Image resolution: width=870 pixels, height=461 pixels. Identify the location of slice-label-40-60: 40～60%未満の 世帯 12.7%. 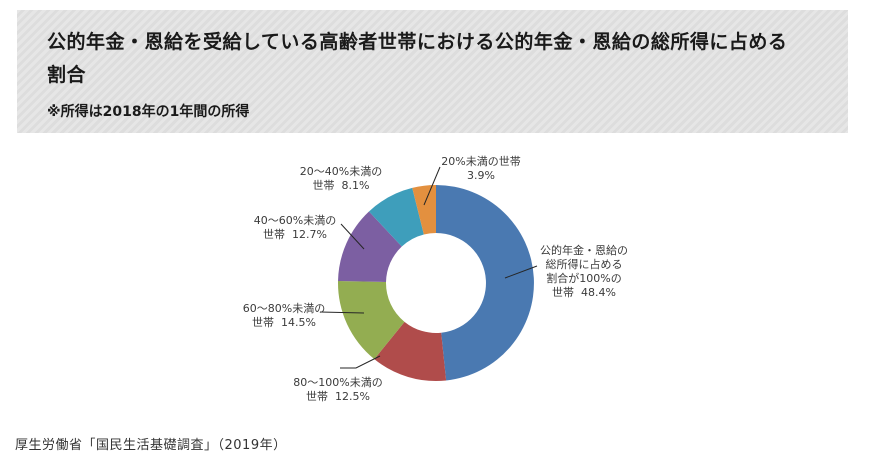
(295, 228).